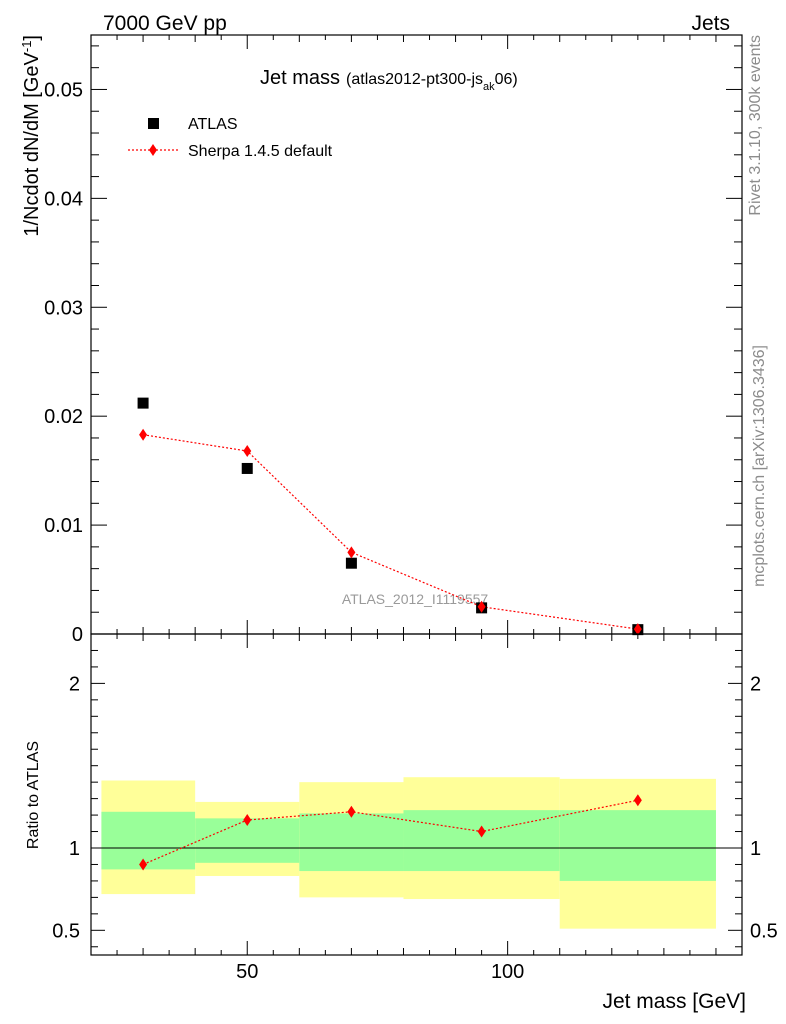 The width and height of the screenshot is (786, 1024). What do you see at coordinates (213, 124) in the screenshot?
I see `legend-label-atlas: ATLAS` at bounding box center [213, 124].